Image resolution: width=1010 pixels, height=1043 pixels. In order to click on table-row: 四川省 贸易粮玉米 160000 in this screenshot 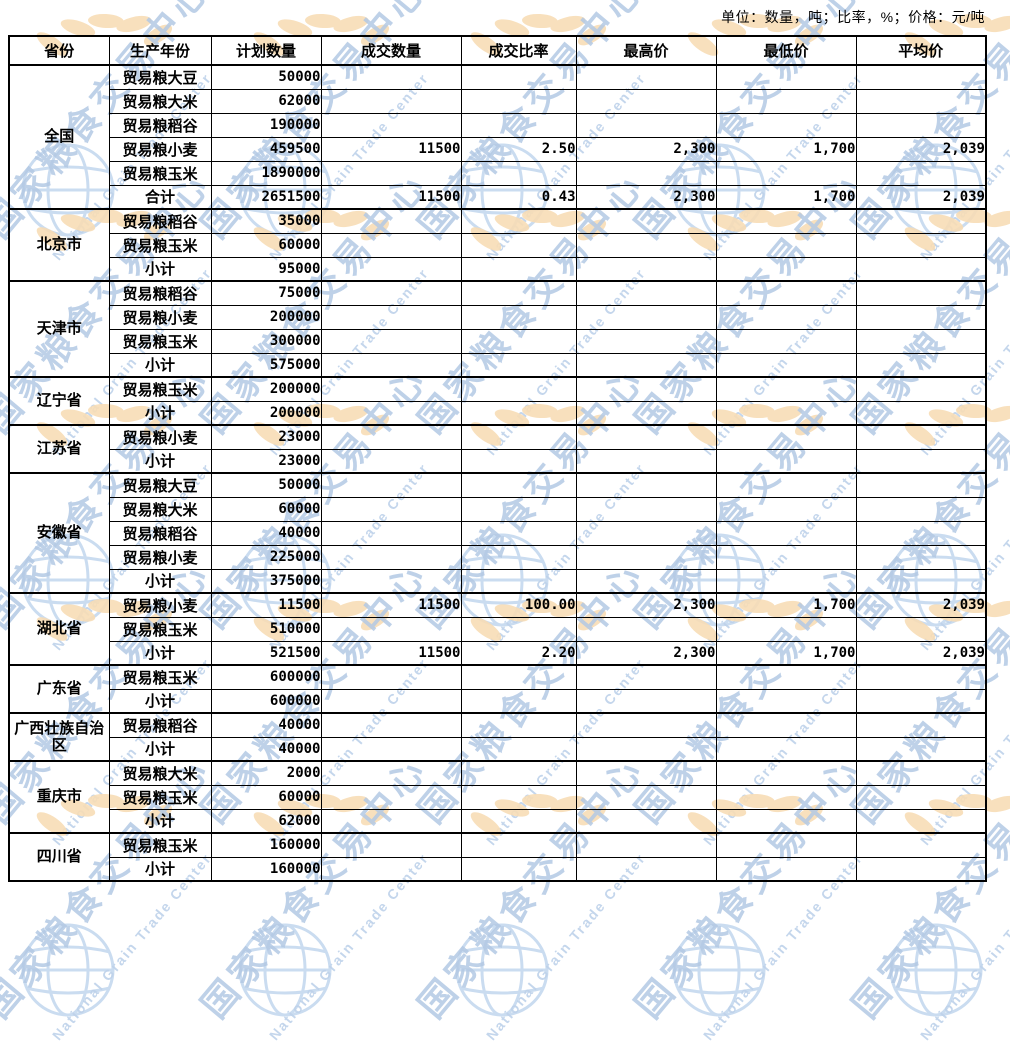, I will do `click(497, 857)`.